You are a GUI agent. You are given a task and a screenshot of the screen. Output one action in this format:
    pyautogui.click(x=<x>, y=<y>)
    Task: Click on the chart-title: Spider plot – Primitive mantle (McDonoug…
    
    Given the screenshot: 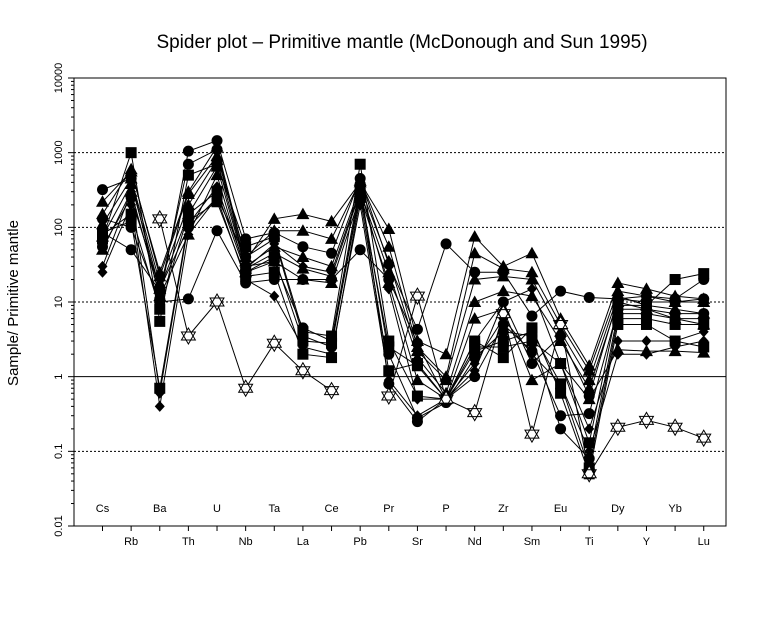 What is the action you would take?
    pyautogui.click(x=401, y=42)
    